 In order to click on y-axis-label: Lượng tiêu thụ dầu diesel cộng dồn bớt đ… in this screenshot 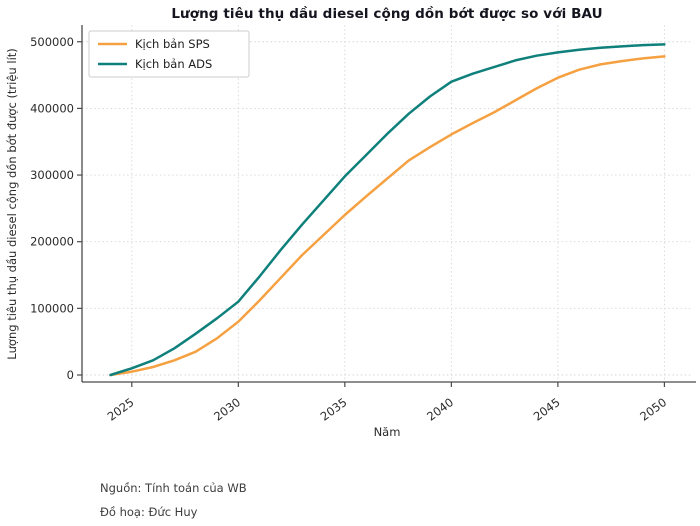, I will do `click(12, 204)`.